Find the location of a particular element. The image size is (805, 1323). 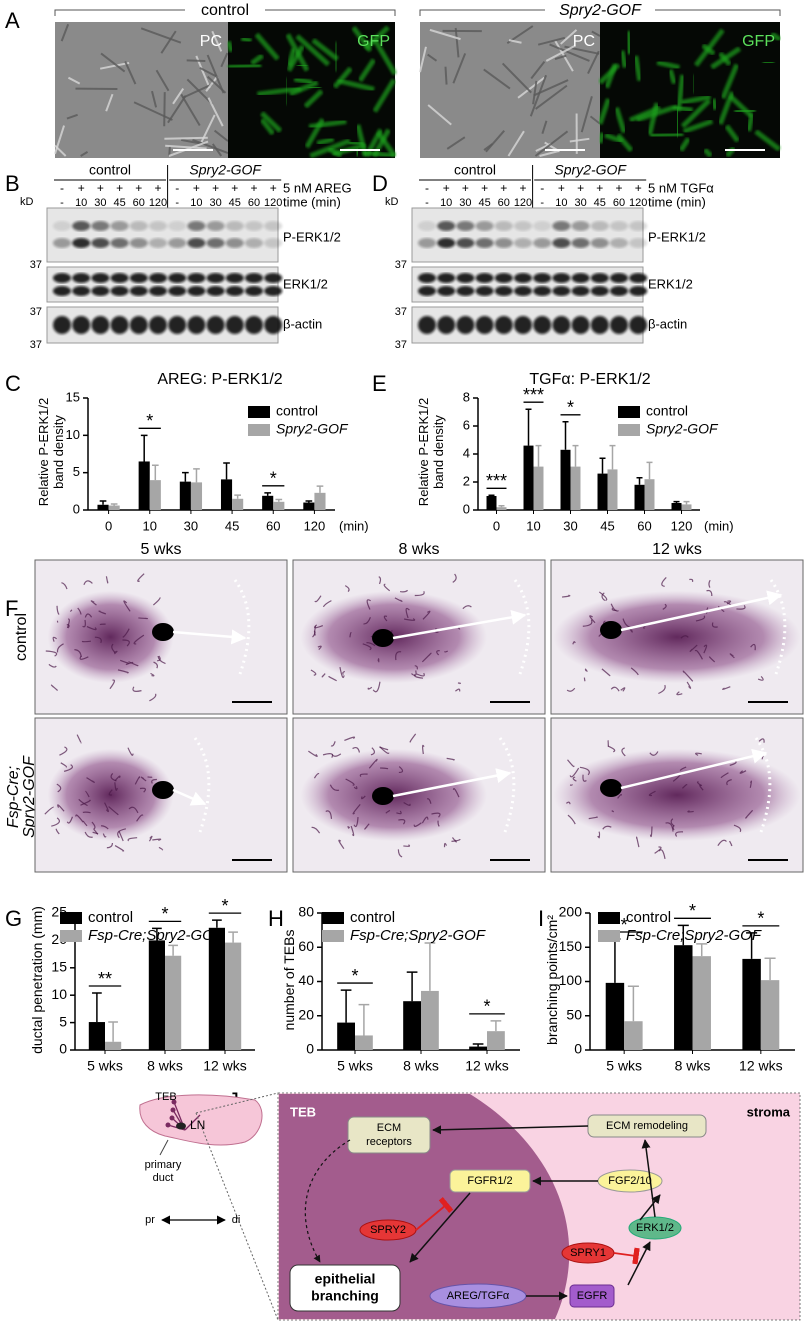

panel-label: H is located at coordinates (276, 918).